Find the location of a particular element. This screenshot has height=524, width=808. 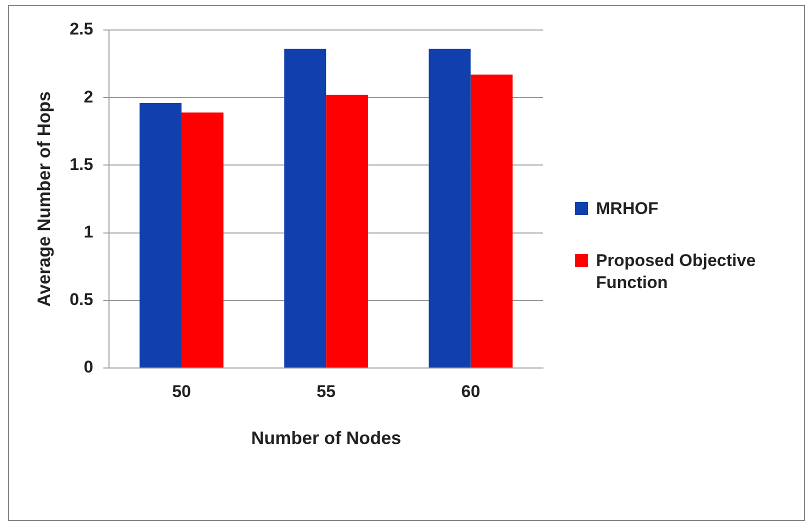

y-tick-label: 2 is located at coordinates (89, 96).